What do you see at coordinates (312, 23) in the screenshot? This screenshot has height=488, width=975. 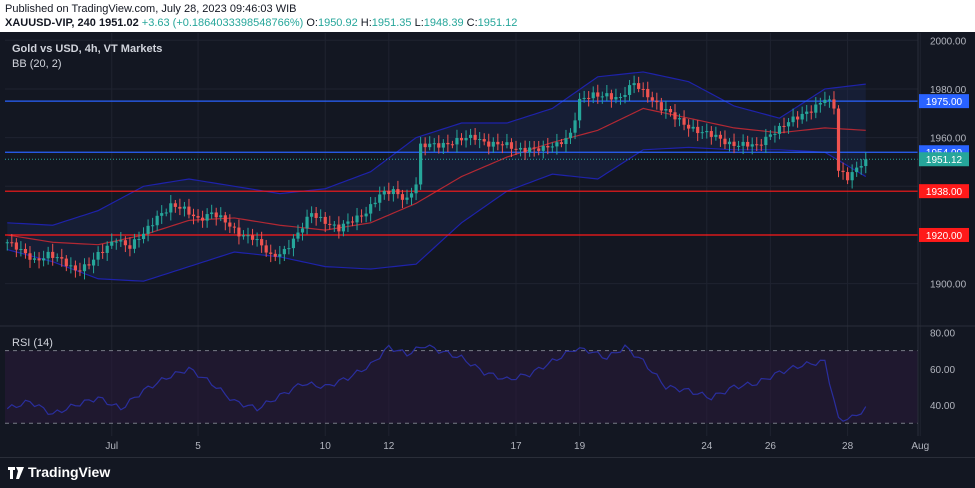 I see `open-label: O:` at bounding box center [312, 23].